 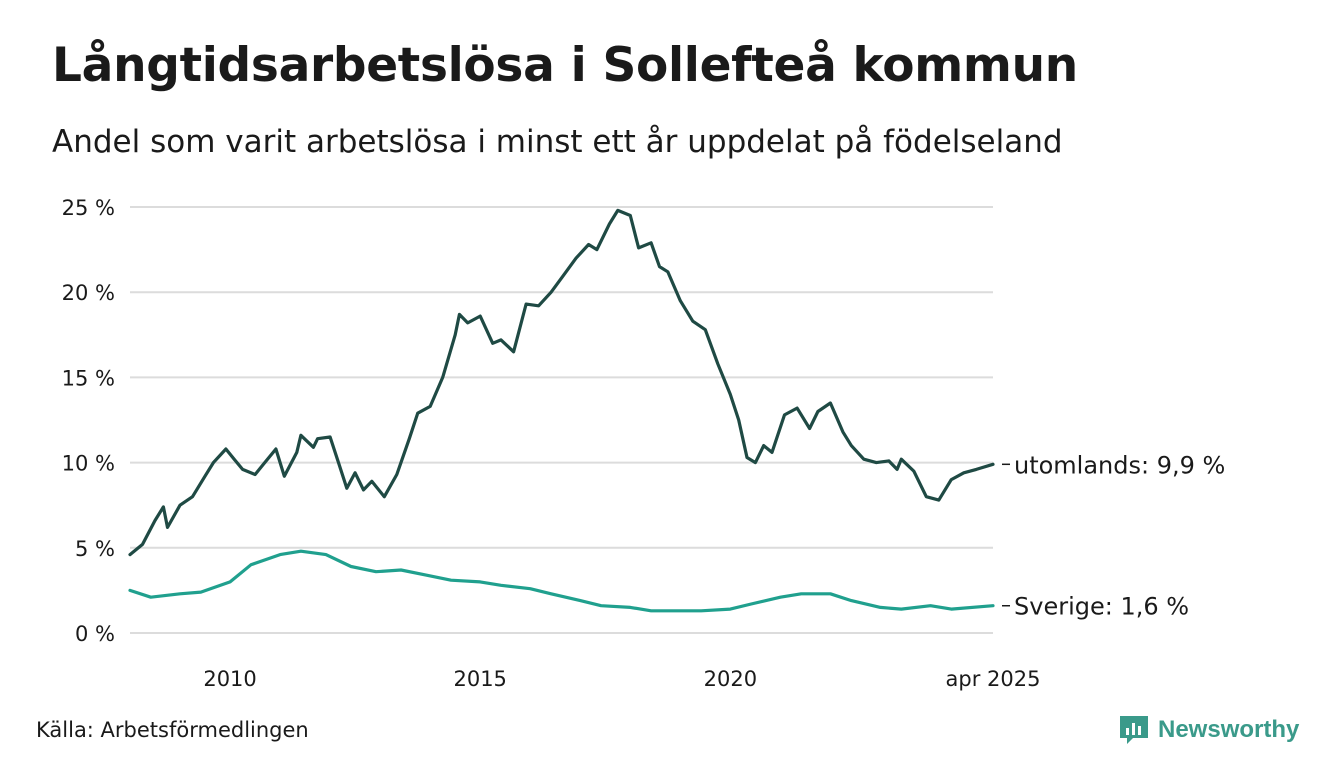 What do you see at coordinates (1101, 607) in the screenshot?
I see `series-end-label: Sverige: 1,6 %` at bounding box center [1101, 607].